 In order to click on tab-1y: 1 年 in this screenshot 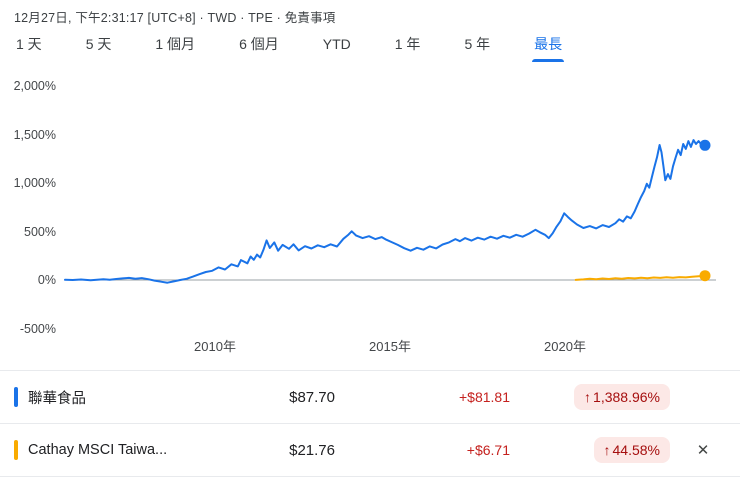, I will do `click(408, 45)`.